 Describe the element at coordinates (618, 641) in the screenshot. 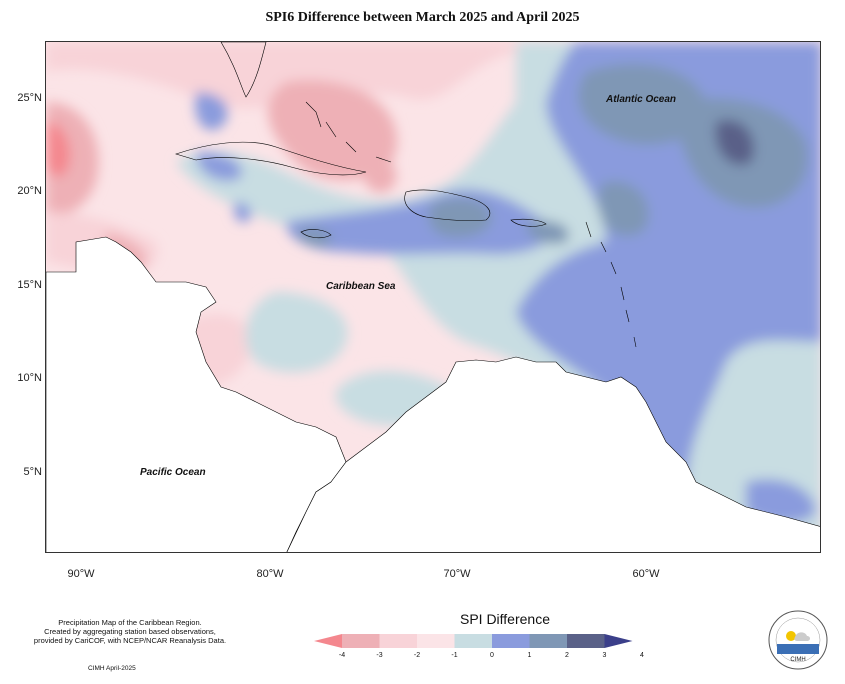

I see `legend-arrow-right` at that location.